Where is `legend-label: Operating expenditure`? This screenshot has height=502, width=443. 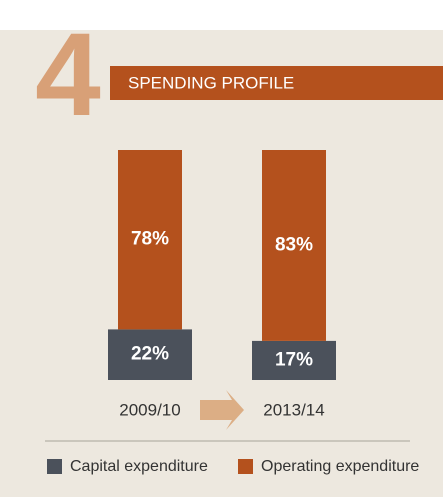 legend-label: Operating expenditure is located at coordinates (340, 466).